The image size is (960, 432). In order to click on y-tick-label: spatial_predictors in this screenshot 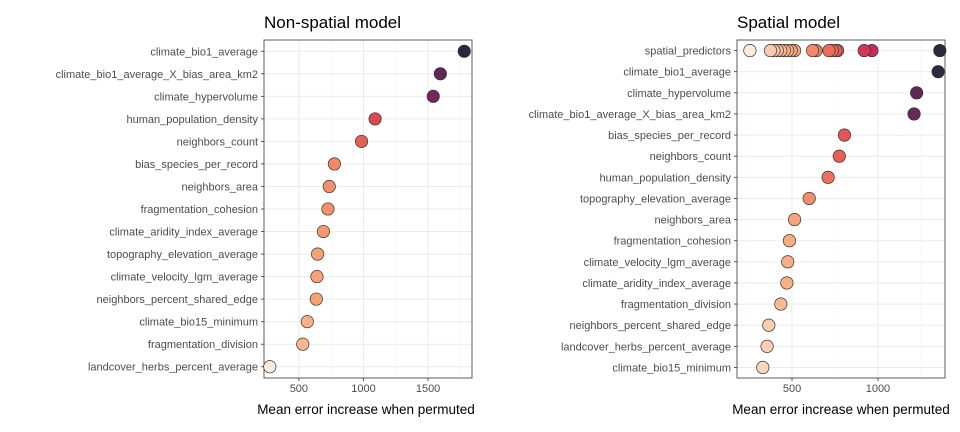, I will do `click(688, 52)`.